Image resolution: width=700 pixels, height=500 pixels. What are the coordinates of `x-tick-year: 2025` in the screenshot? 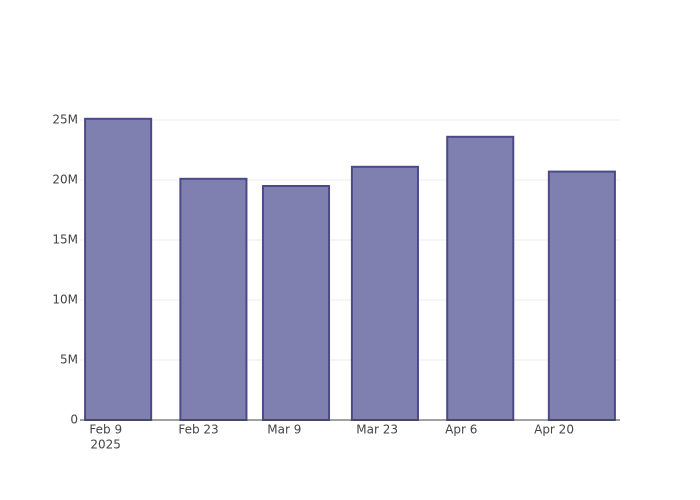 It's located at (105, 445).